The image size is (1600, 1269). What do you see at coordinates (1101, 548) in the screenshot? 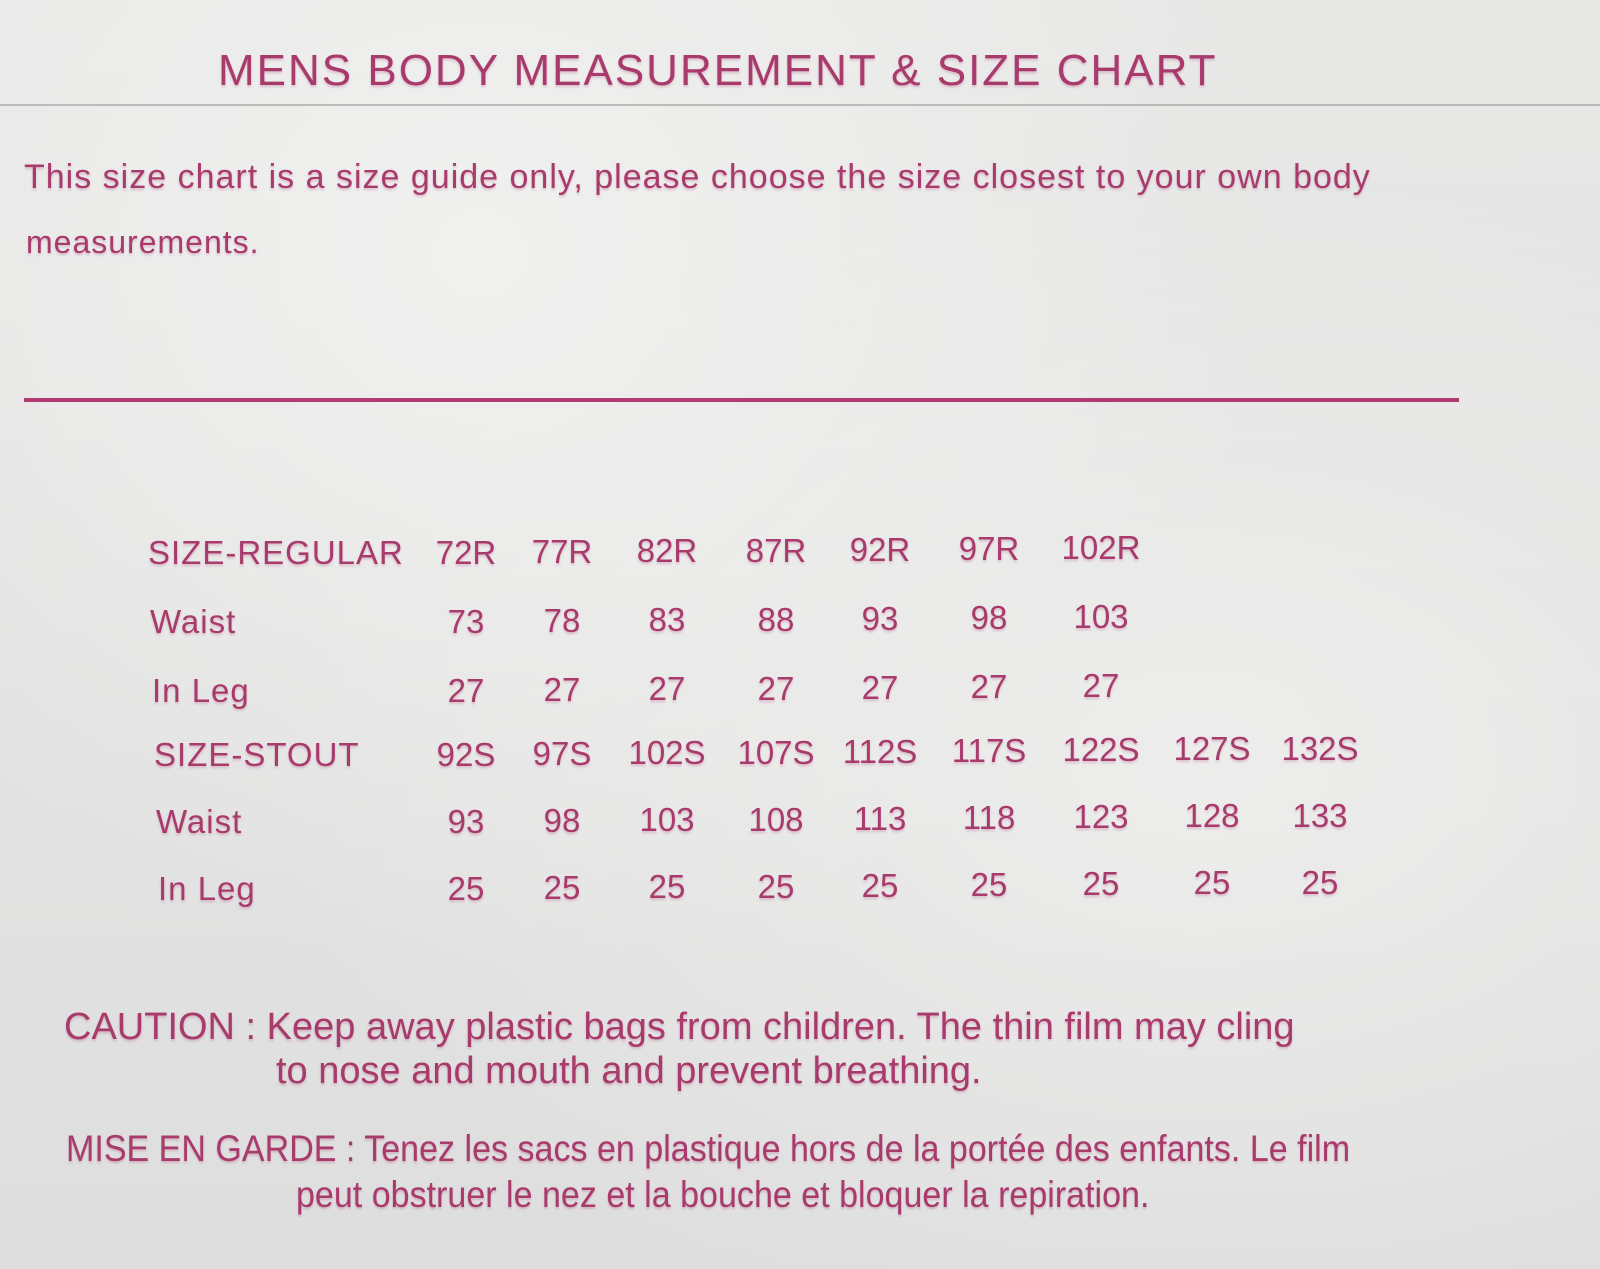
I see `table-cell: 102R` at bounding box center [1101, 548].